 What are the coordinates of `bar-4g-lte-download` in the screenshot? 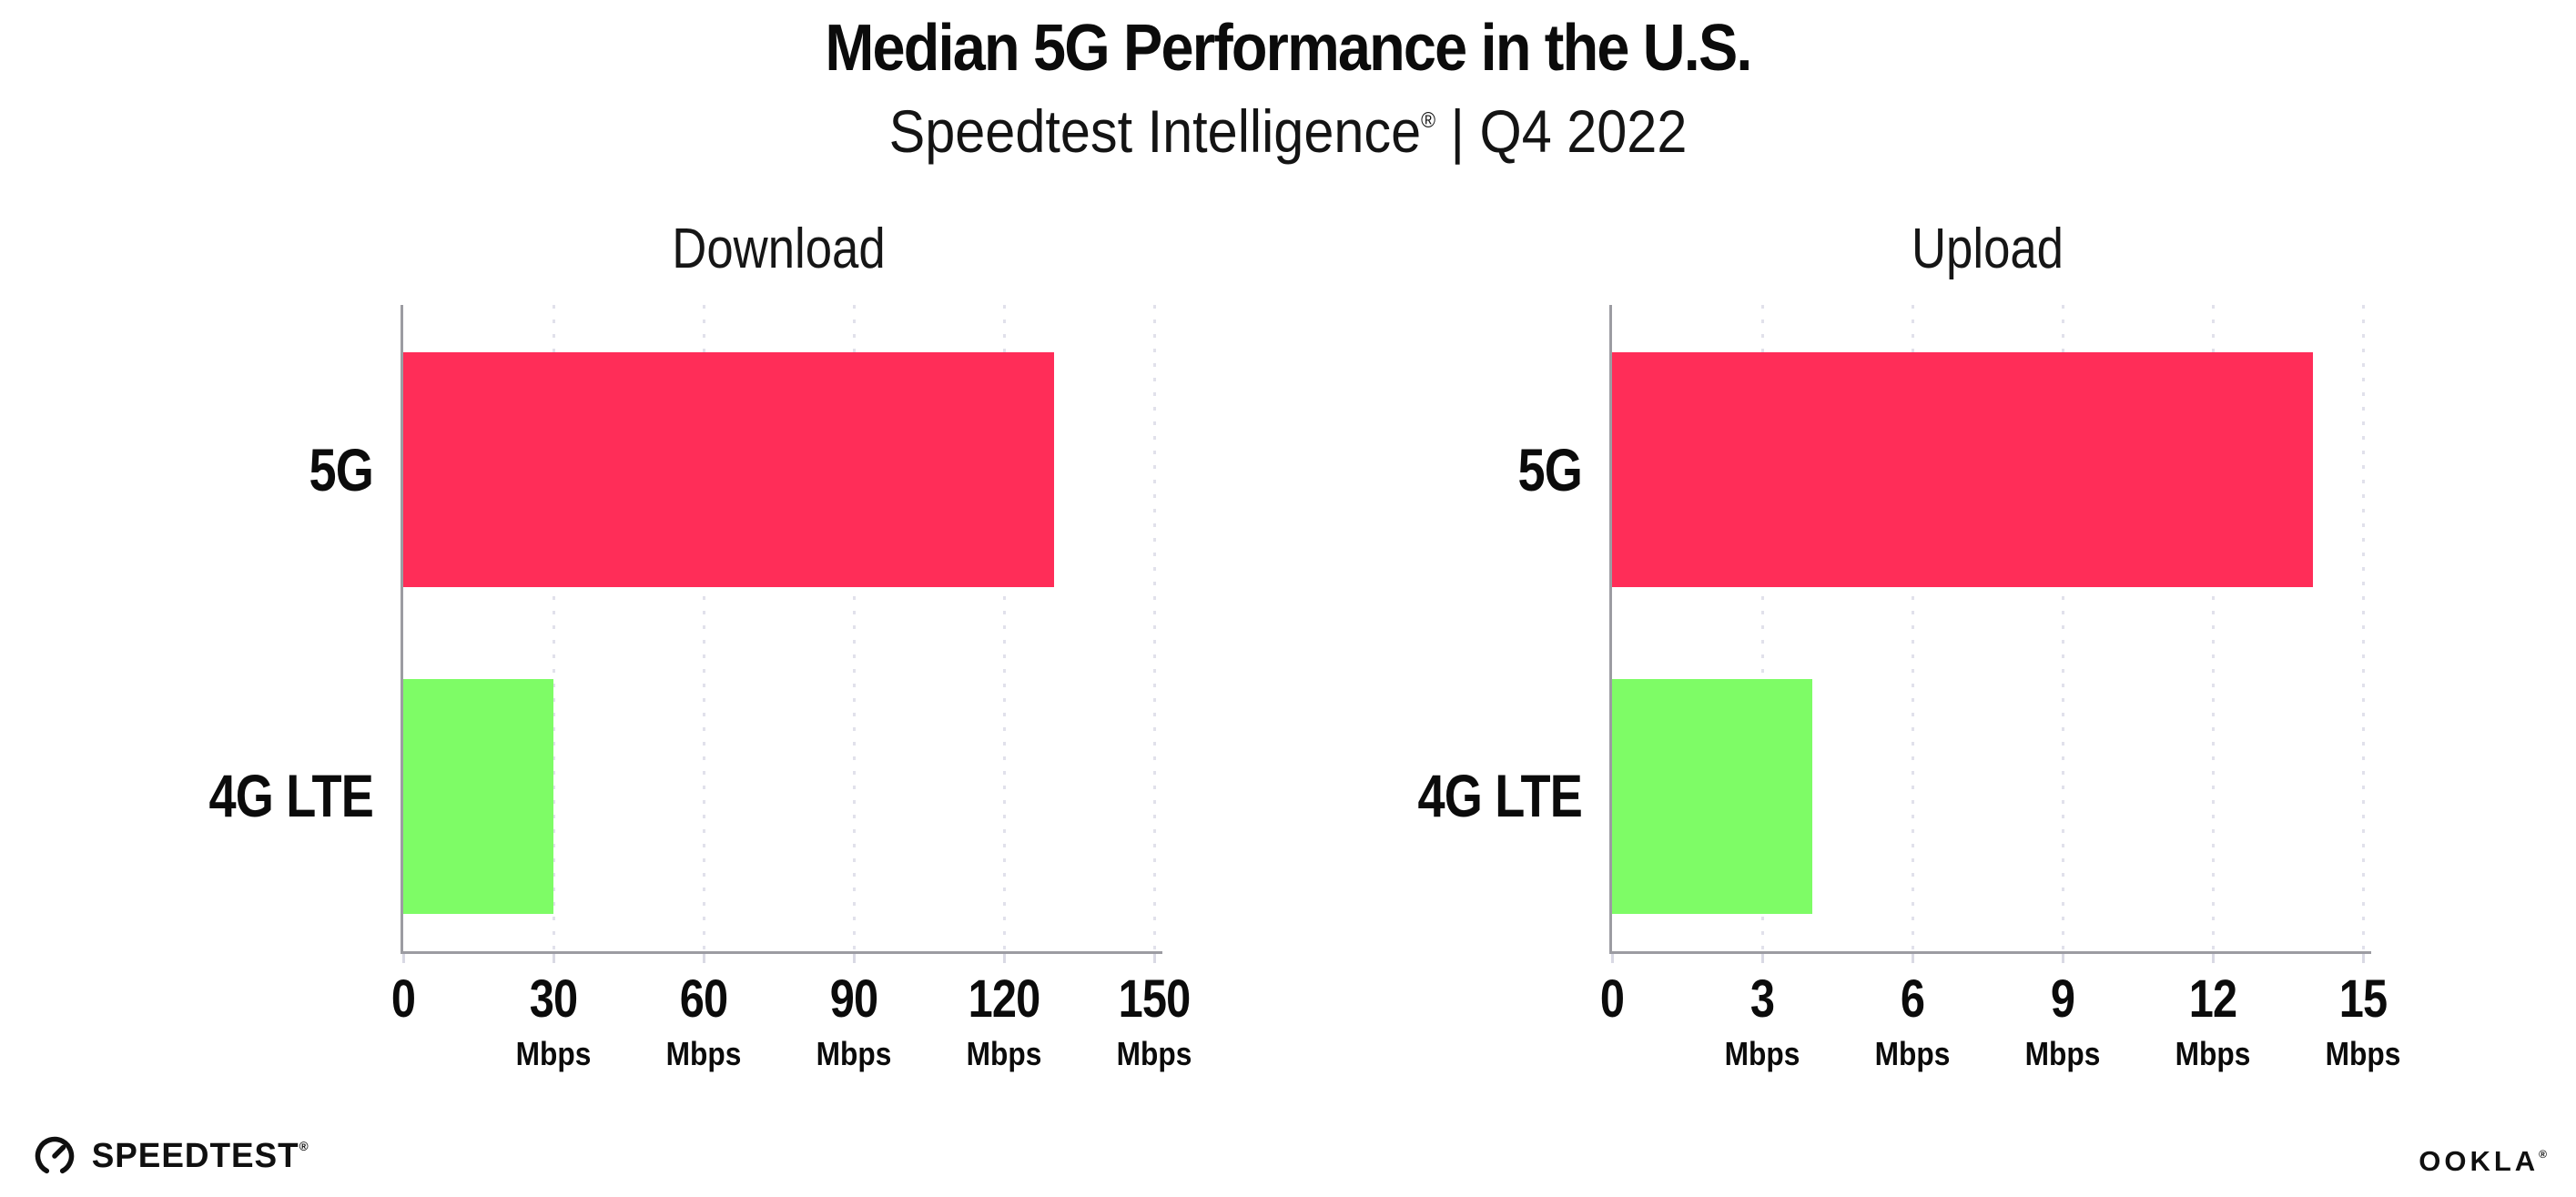 It's located at (478, 796).